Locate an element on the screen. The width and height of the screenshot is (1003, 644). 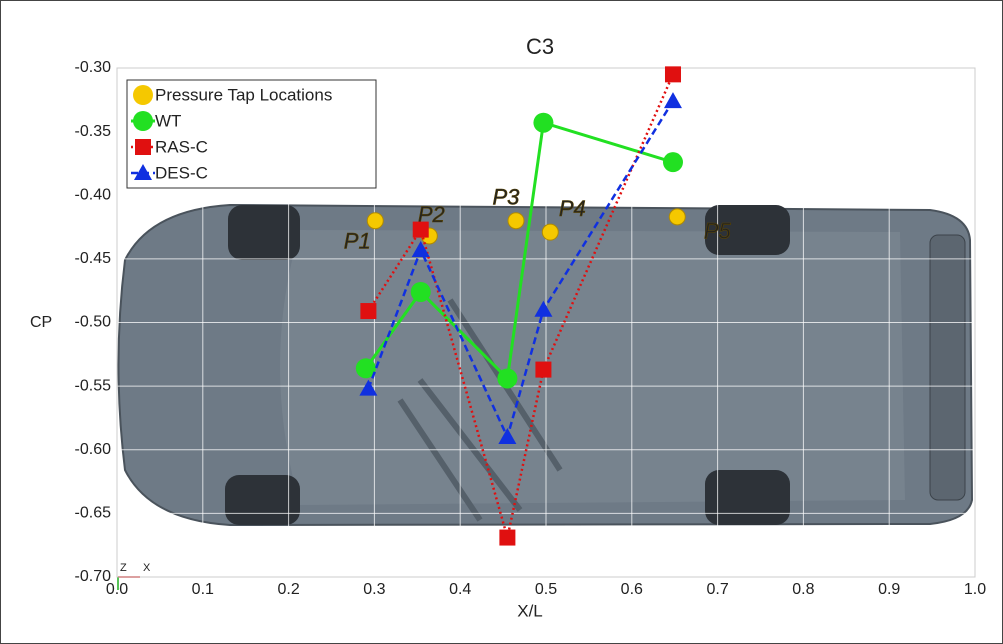
chart-title: C3 is located at coordinates (540, 46).